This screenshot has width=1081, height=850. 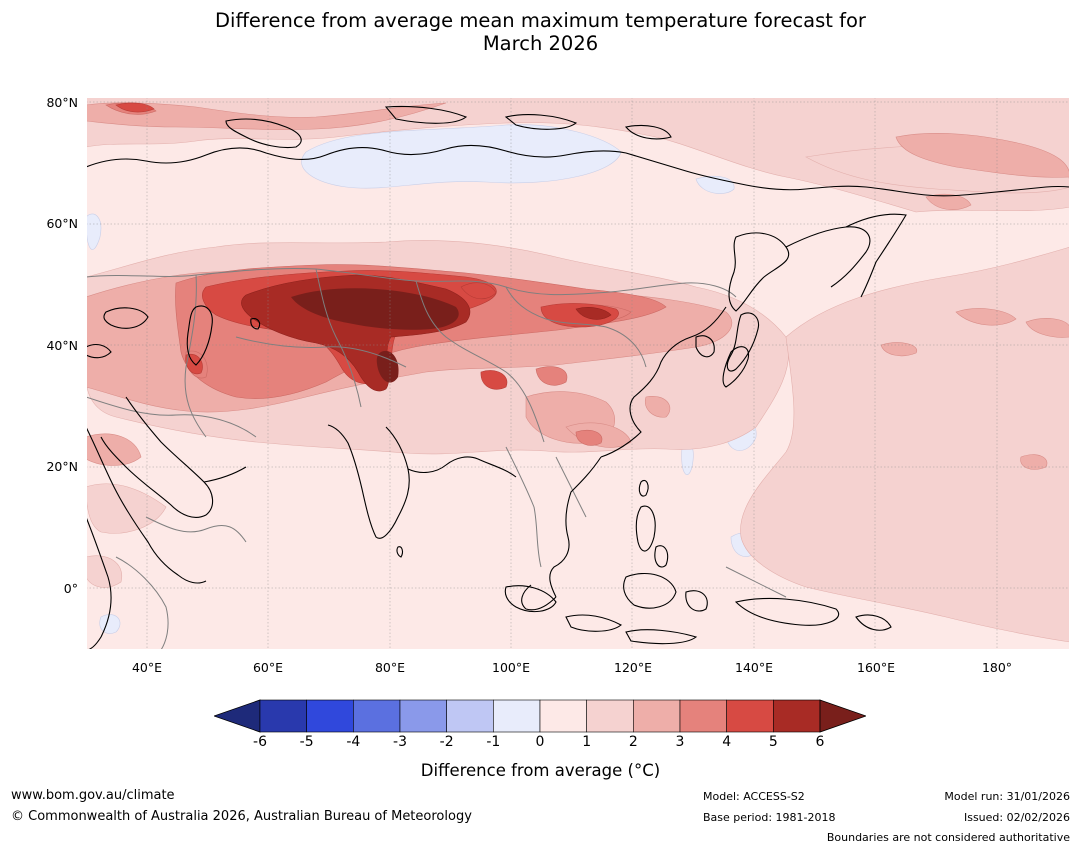 I want to click on footer-model: Model: ACCESS-S2, so click(x=754, y=796).